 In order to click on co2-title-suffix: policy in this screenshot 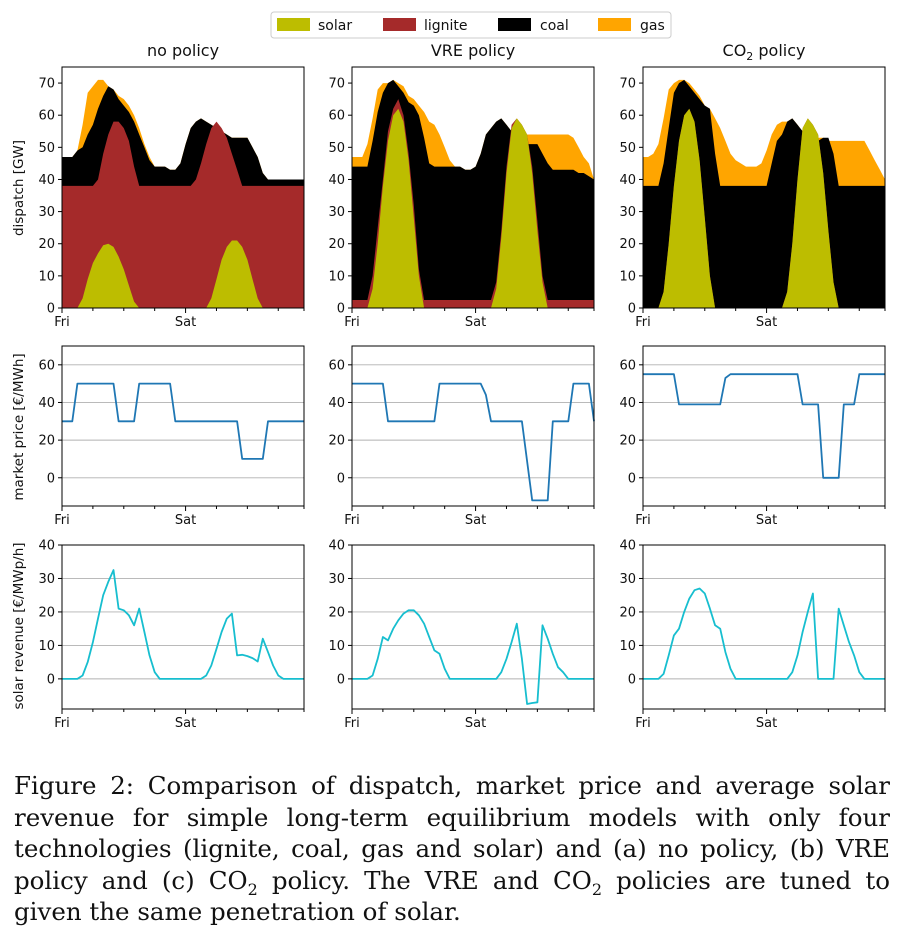, I will do `click(779, 50)`.